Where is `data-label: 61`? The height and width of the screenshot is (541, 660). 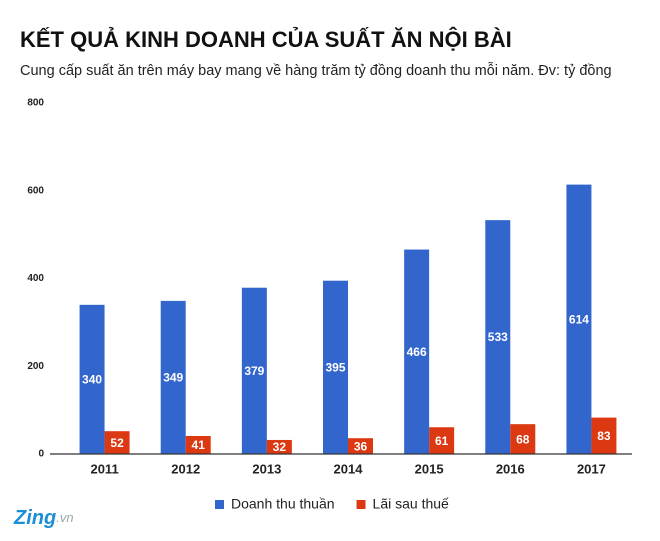
data-label: 61 is located at coordinates (442, 441).